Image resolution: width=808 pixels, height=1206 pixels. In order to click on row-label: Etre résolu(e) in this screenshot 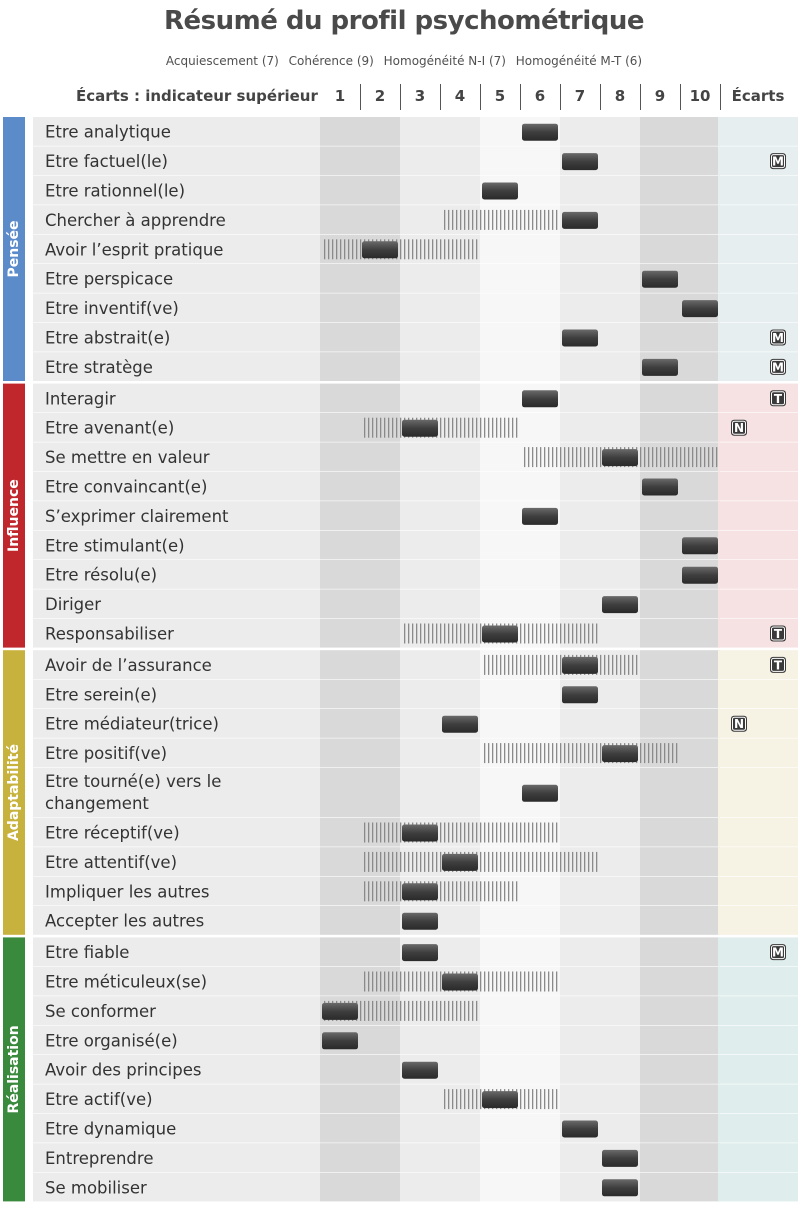, I will do `click(101, 575)`.